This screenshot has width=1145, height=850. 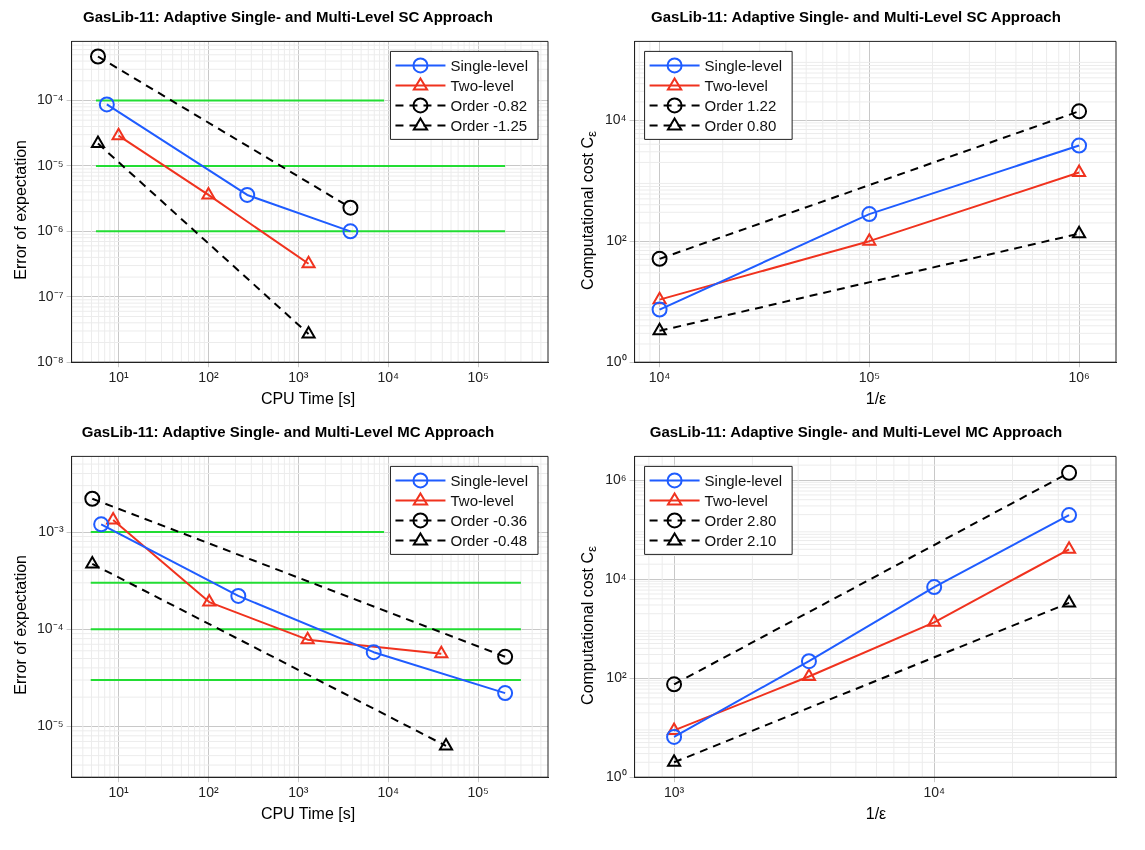 What do you see at coordinates (489, 125) in the screenshot?
I see `legend-label: Order -1.25` at bounding box center [489, 125].